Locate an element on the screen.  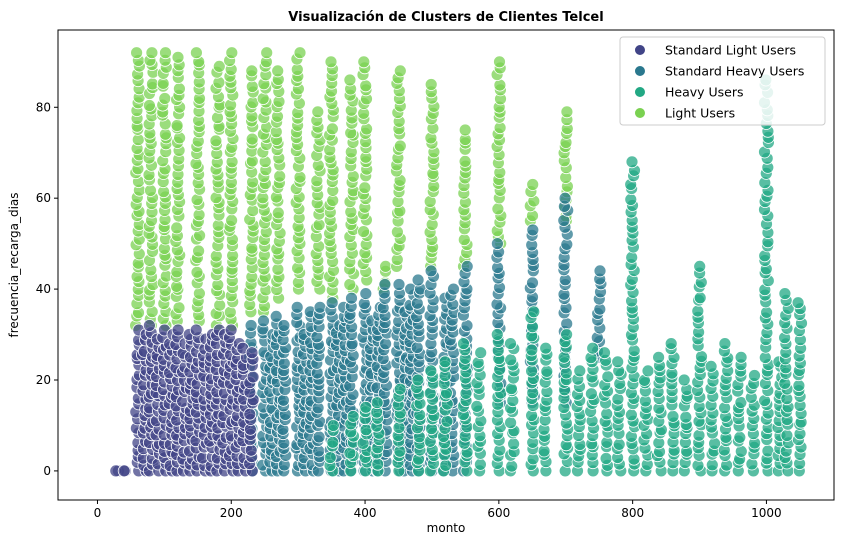
legend-label: Light Users is located at coordinates (700, 113).